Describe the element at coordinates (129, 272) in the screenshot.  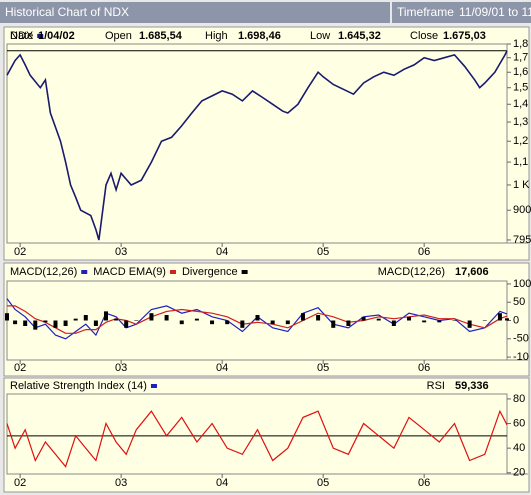
I see `legend-label: MACD EMA(9)` at that location.